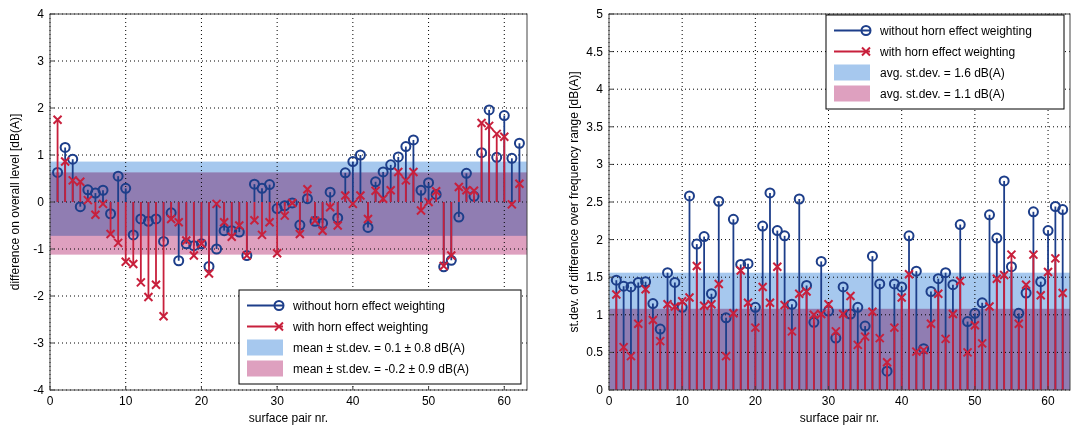  I want to click on legend-label: mean ± st.dev. = 0.1 ± 0.8 dB(A), so click(379, 347).